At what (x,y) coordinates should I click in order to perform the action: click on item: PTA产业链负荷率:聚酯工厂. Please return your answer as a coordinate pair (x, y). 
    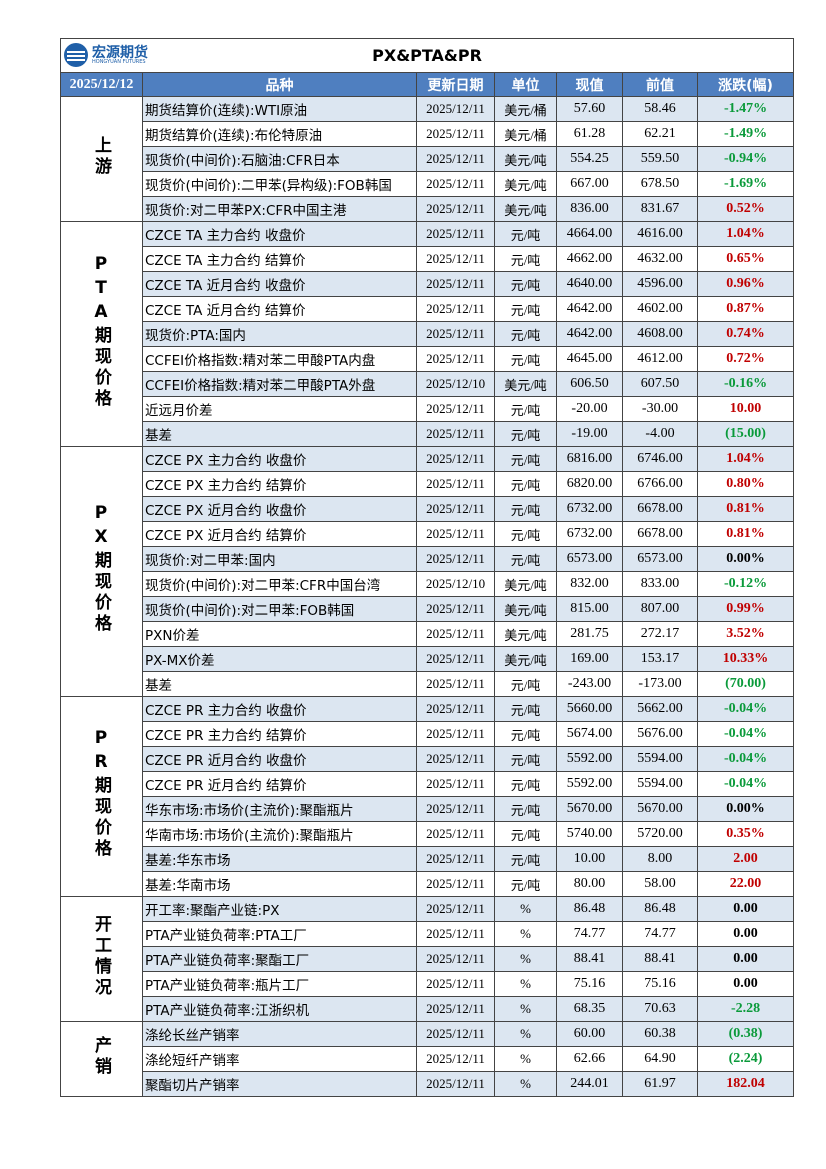
    Looking at the image, I should click on (279, 959).